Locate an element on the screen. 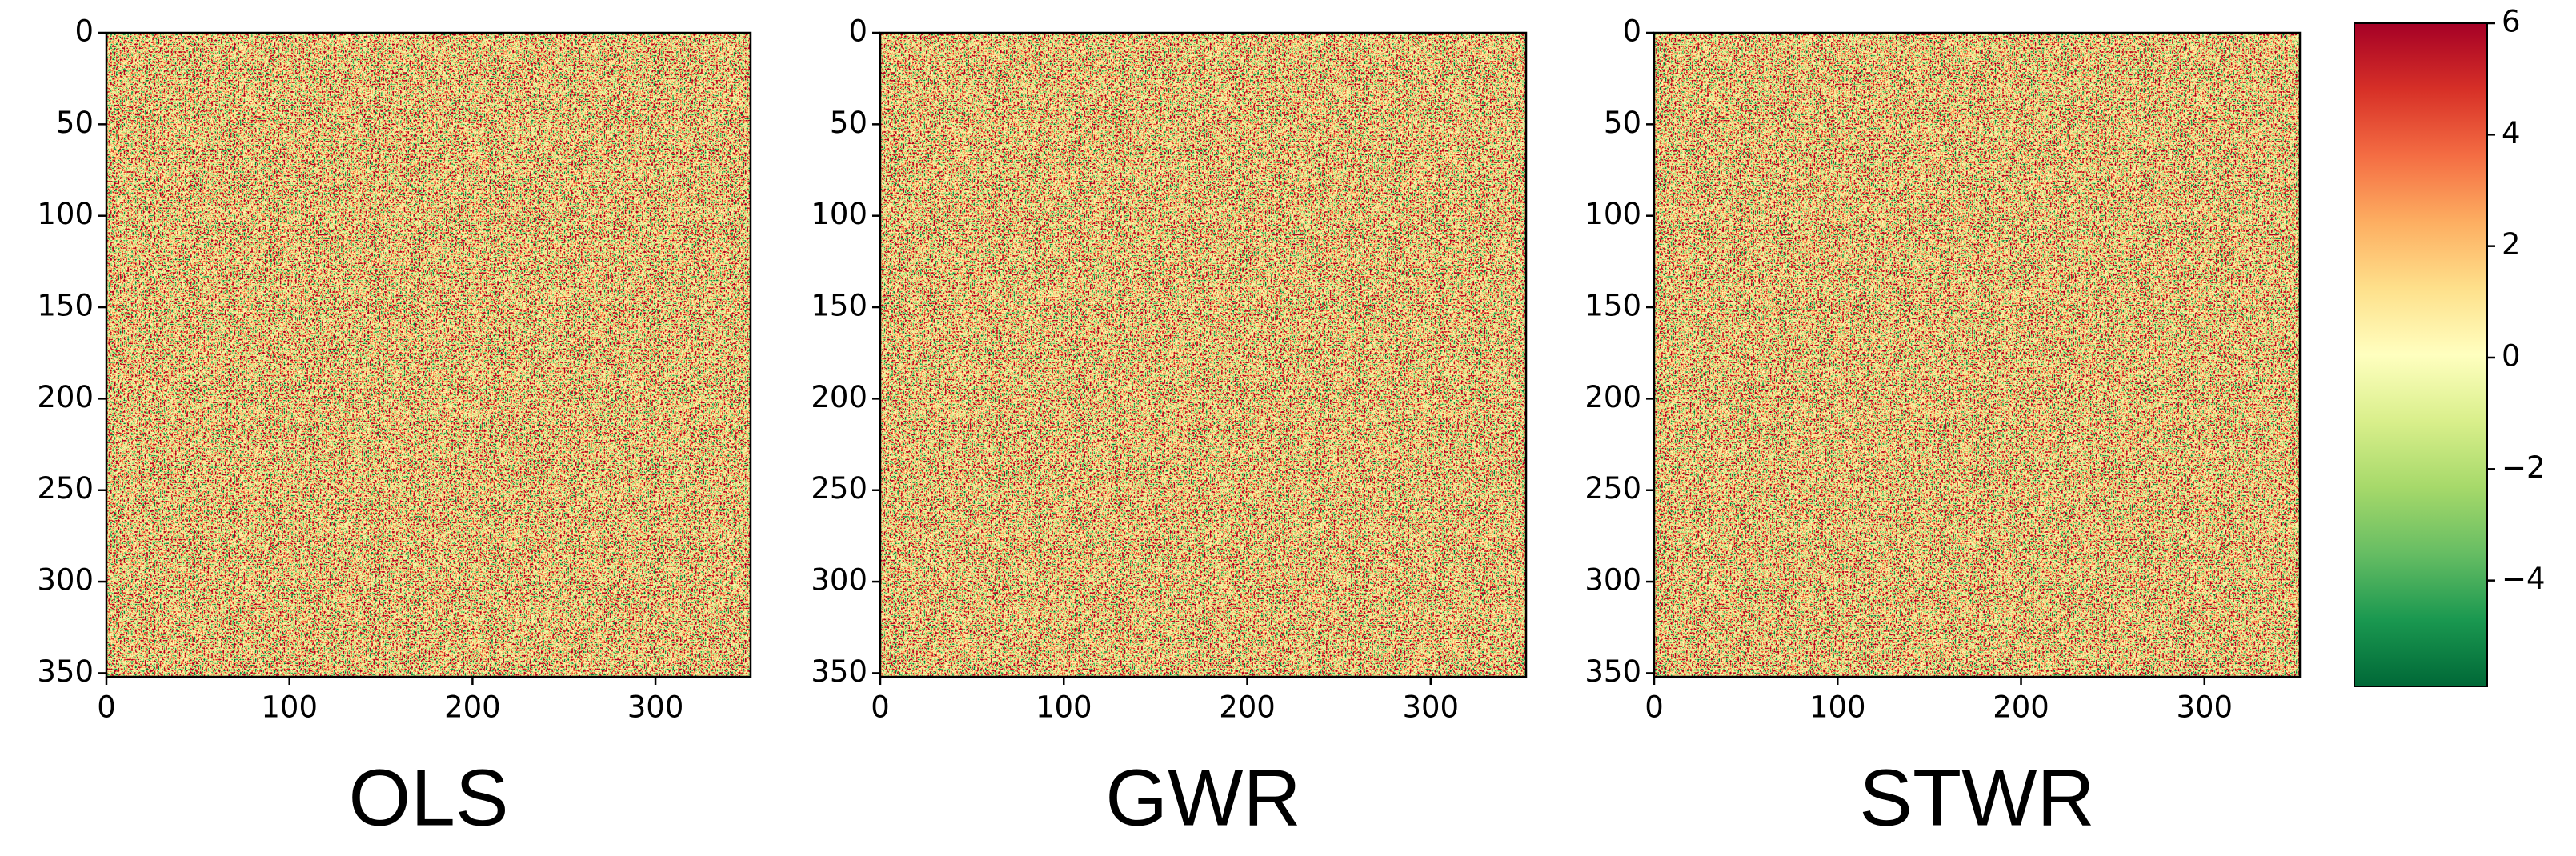 The width and height of the screenshot is (2576, 856). panel-caption: STWR is located at coordinates (1976, 797).